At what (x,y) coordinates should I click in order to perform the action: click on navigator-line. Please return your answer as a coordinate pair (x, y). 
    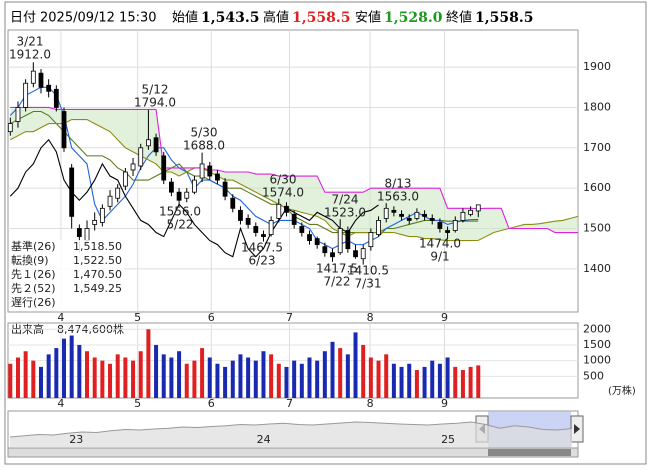
    Looking at the image, I should click on (291, 429).